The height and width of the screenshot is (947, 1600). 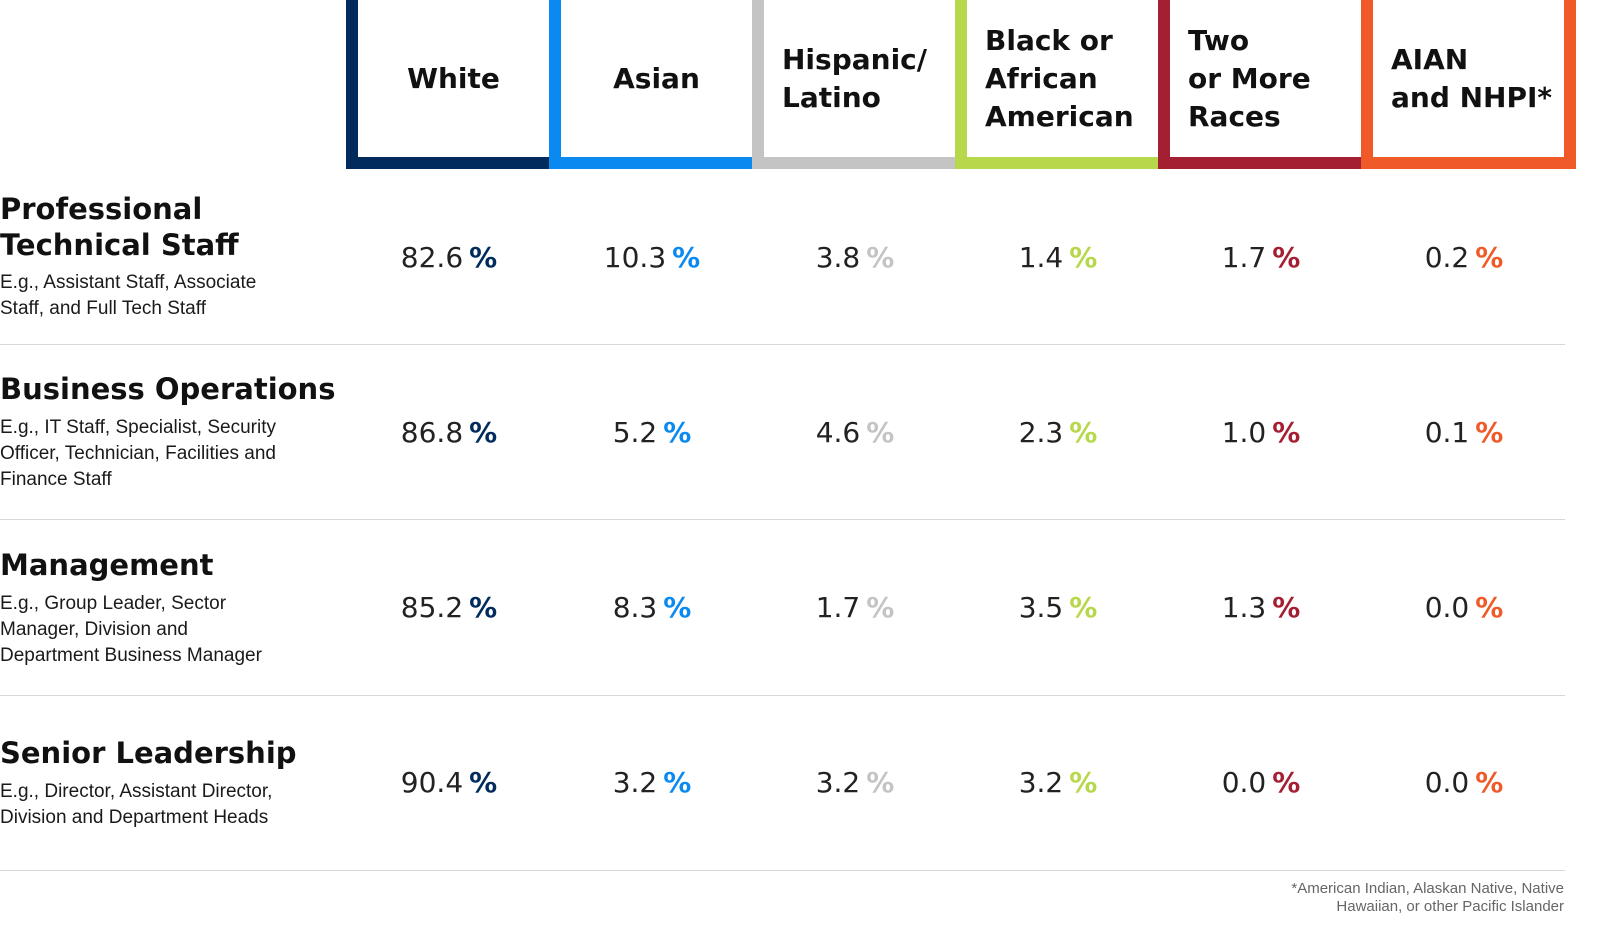 I want to click on cell-value: 2.3, so click(x=1041, y=432).